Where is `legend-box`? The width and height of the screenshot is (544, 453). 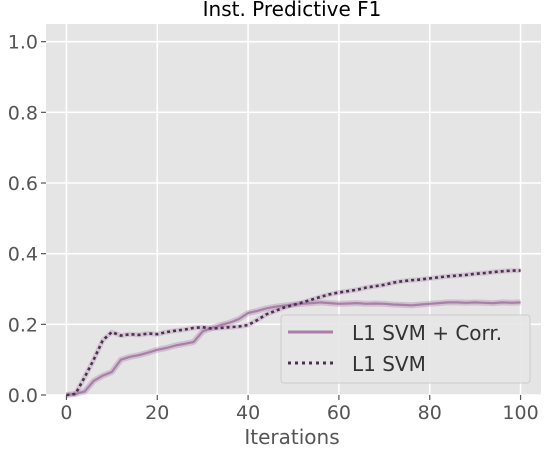 legend-box is located at coordinates (405, 349).